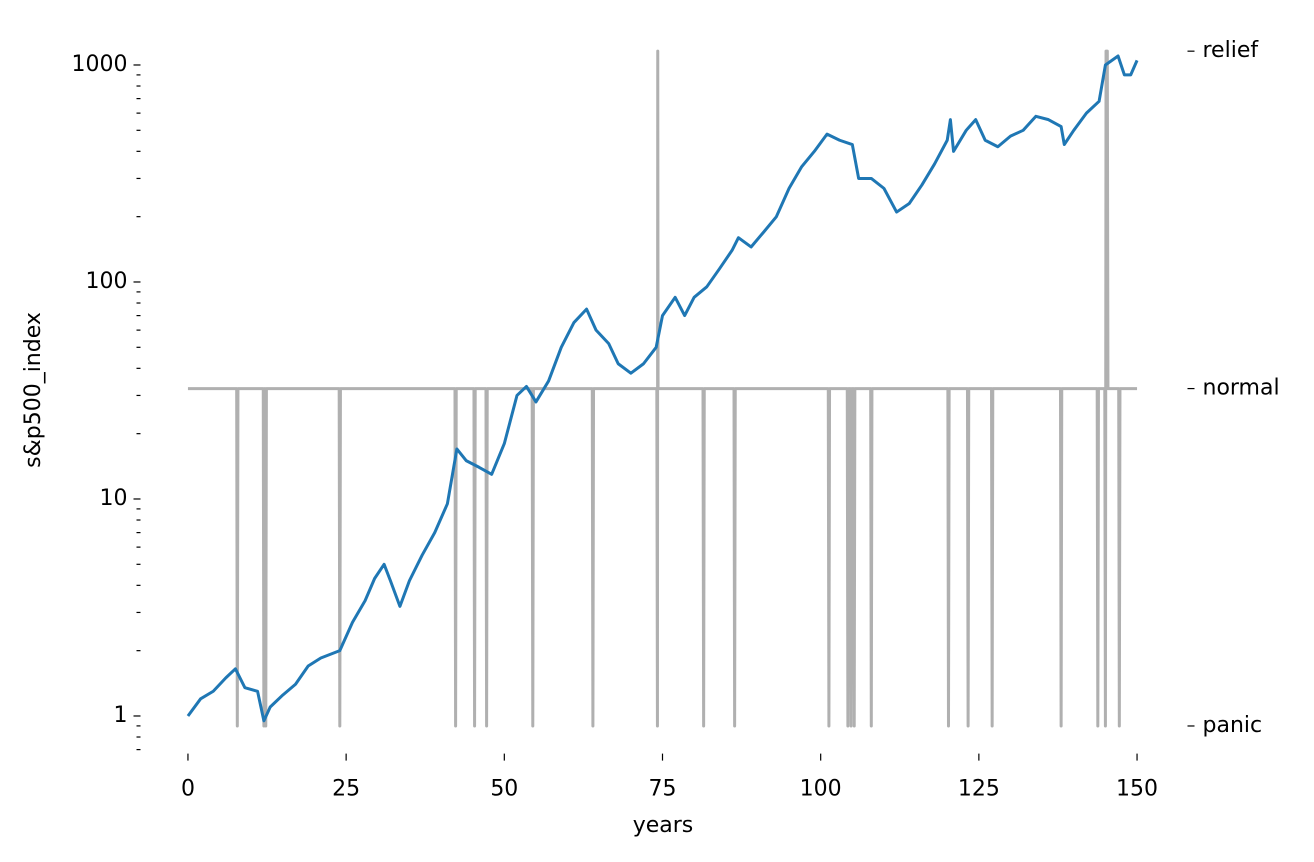 The width and height of the screenshot is (1314, 862). What do you see at coordinates (100, 64) in the screenshot?
I see `y-tick-label: 1000` at bounding box center [100, 64].